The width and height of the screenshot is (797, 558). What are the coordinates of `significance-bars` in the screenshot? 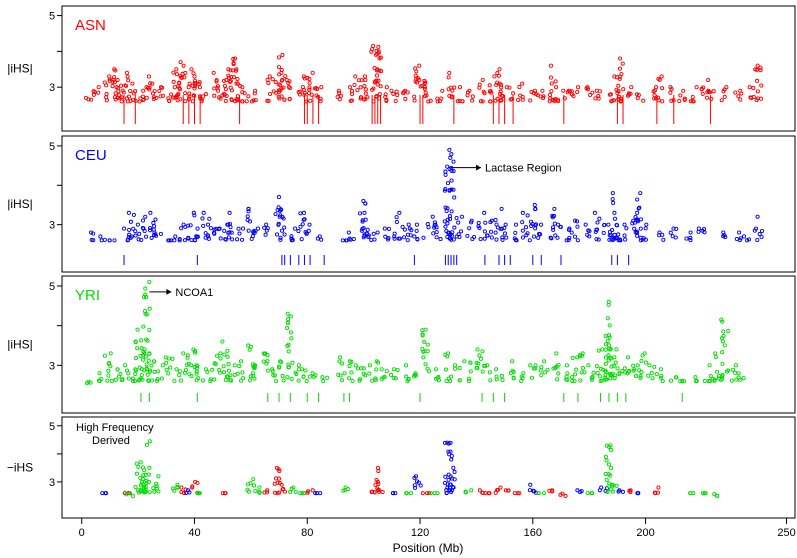 It's located at (417, 109).